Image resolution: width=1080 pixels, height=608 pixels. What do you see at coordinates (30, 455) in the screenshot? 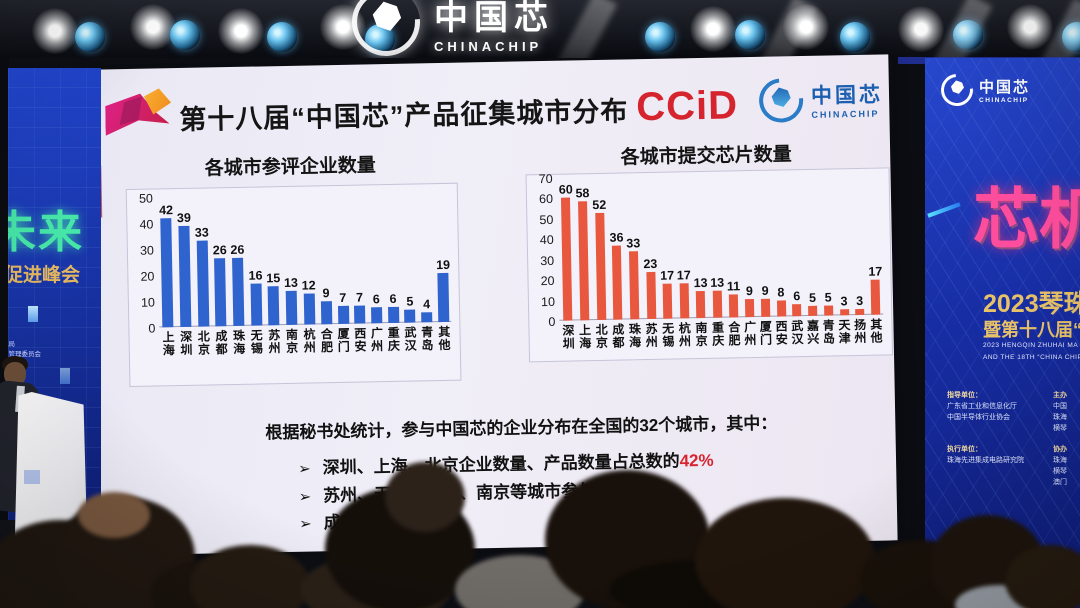
I see `speaker` at bounding box center [30, 455].